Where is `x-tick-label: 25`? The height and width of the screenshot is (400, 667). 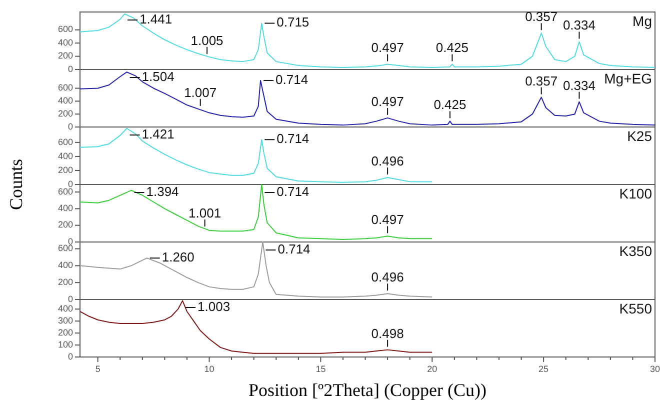 x-tick-label: 25 is located at coordinates (543, 369).